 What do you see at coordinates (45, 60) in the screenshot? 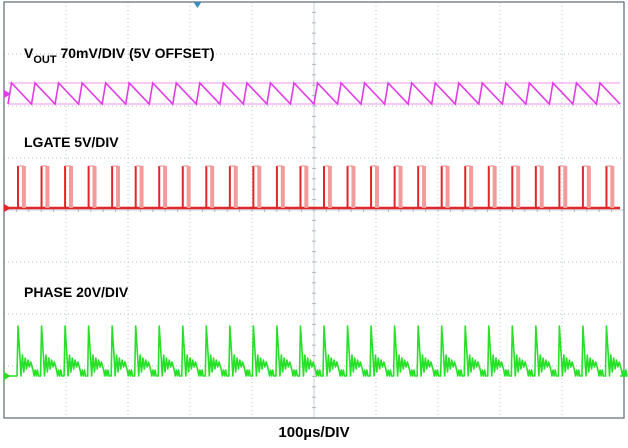
I see `vout-label-sub: OUT` at bounding box center [45, 60].